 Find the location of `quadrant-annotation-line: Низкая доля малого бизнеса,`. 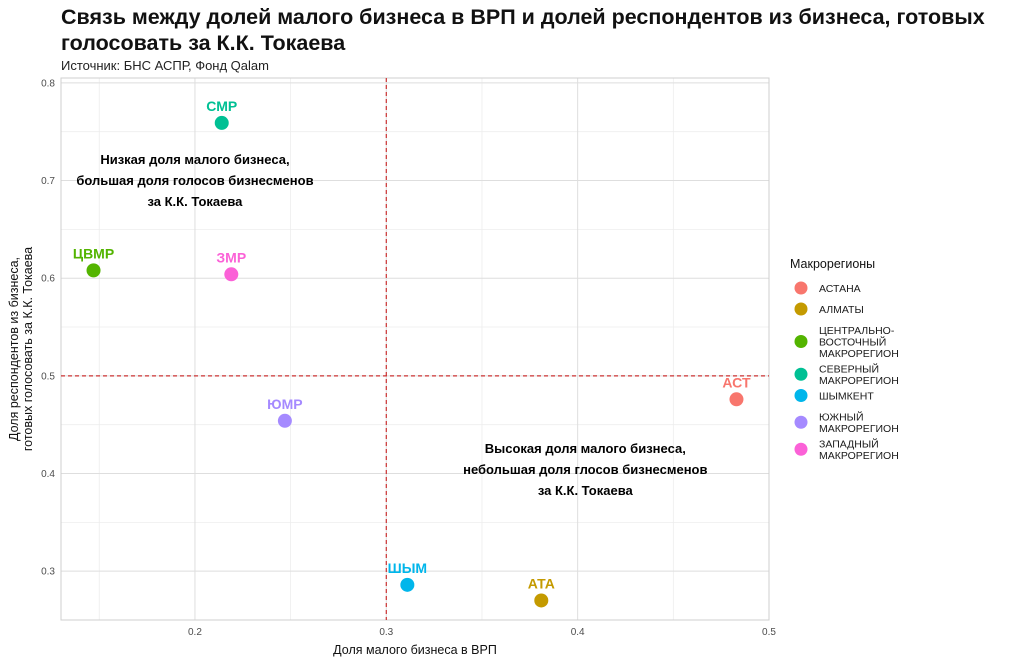

quadrant-annotation-line: Низкая доля малого бизнеса, is located at coordinates (194, 159).